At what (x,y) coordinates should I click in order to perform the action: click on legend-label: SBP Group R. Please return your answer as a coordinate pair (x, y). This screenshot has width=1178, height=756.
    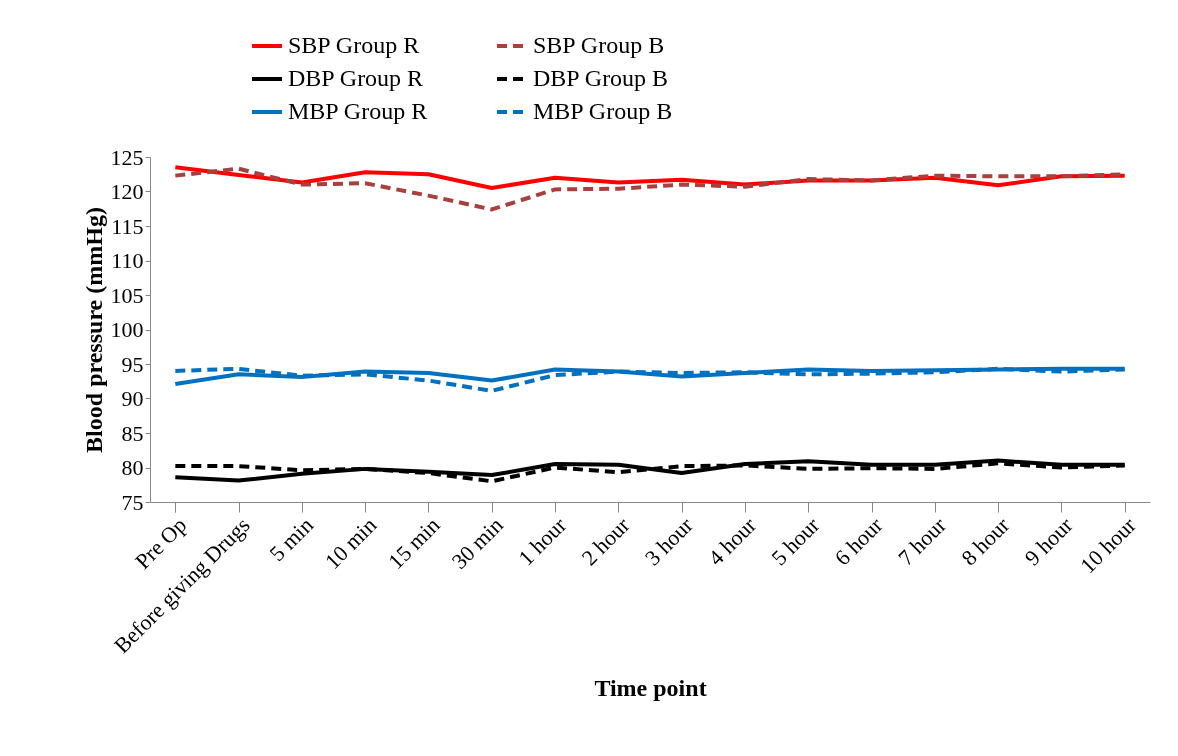
    Looking at the image, I should click on (354, 45).